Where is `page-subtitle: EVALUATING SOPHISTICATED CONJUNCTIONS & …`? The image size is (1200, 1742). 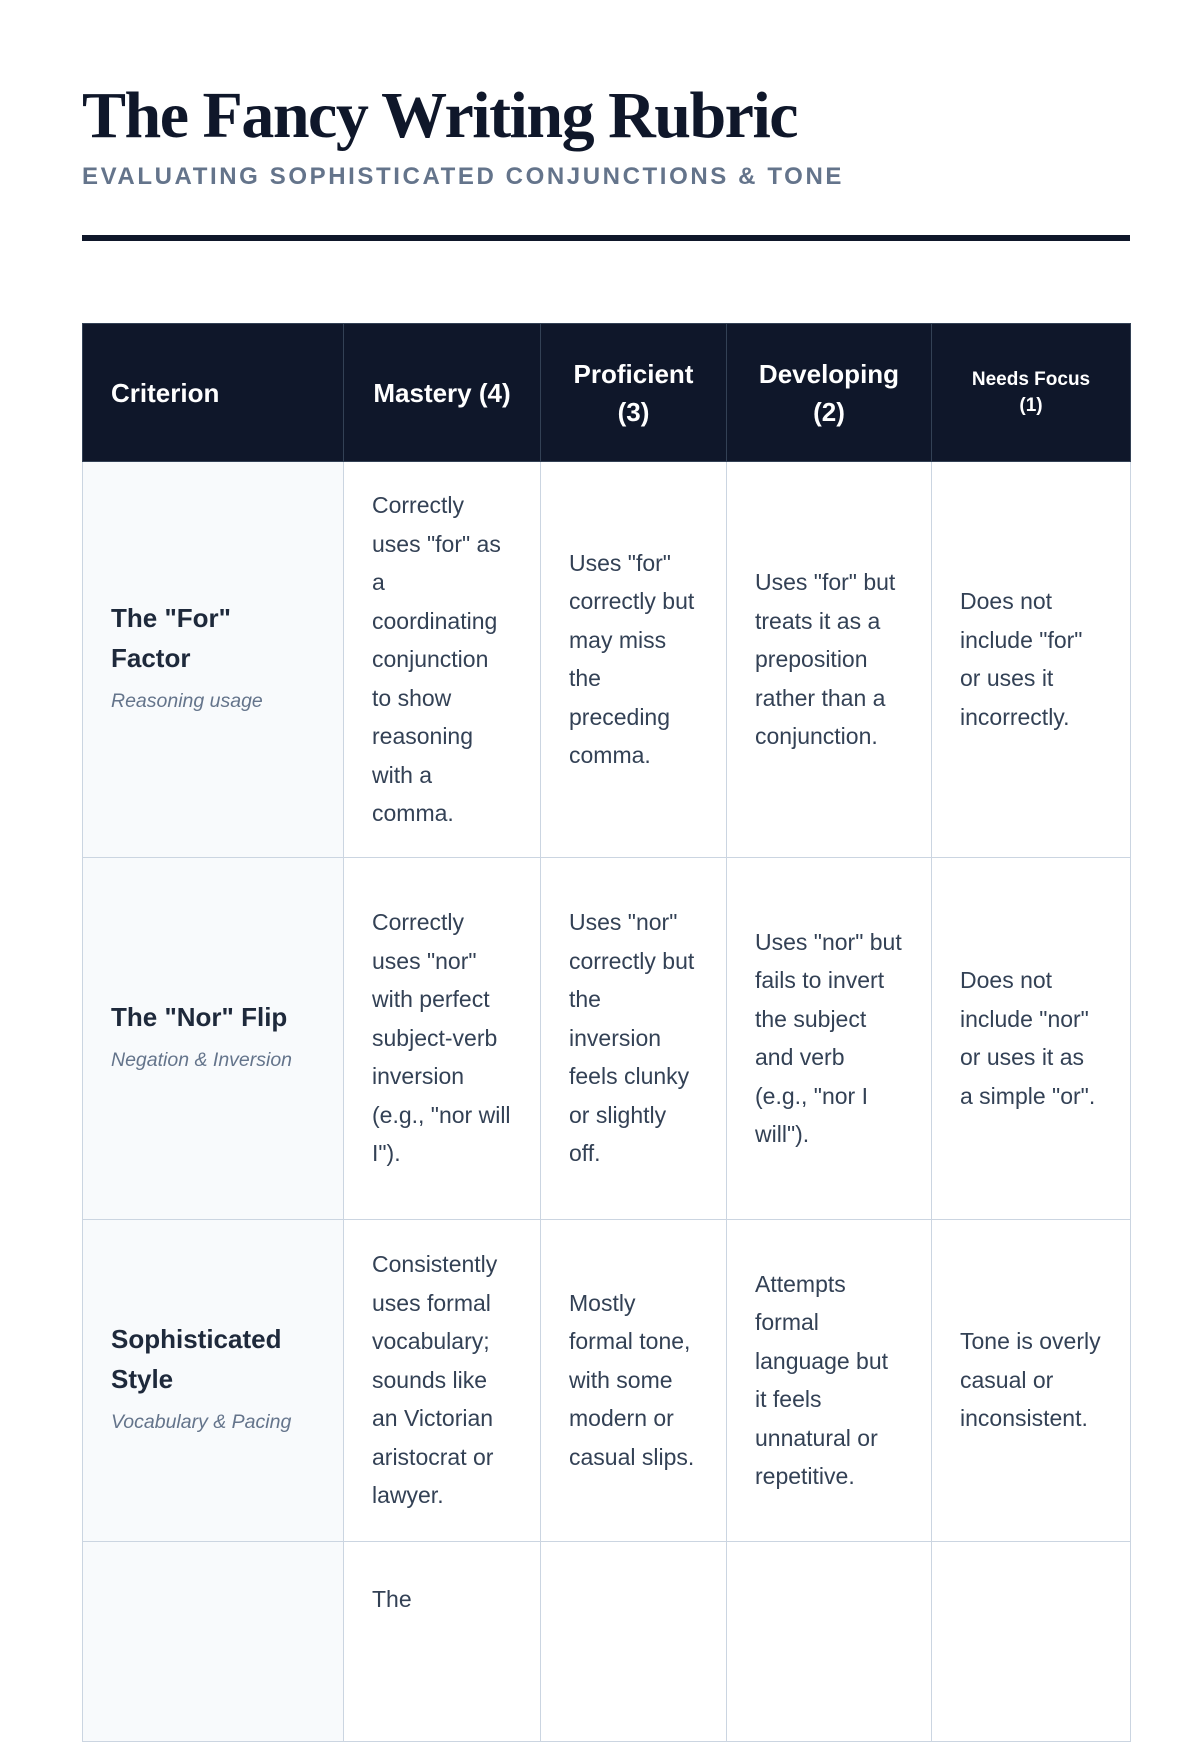
page-subtitle: EVALUATING SOPHISTICATED CONJUNCTIONS & … is located at coordinates (463, 176).